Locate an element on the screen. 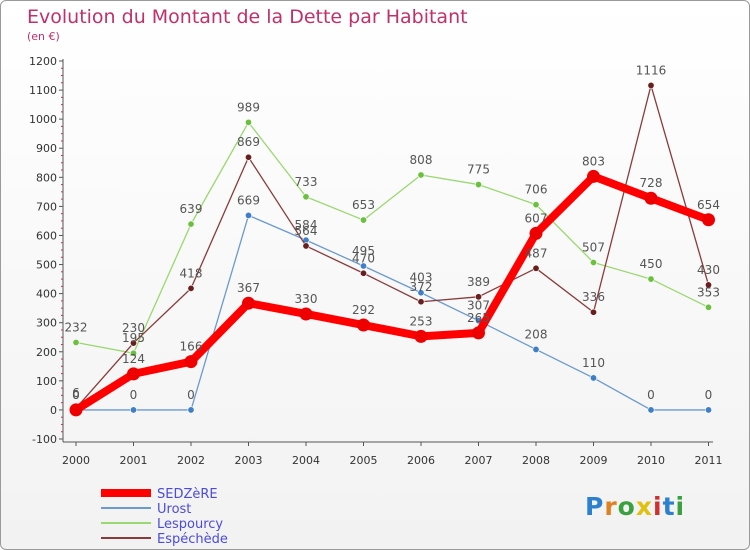  data-label: 639 is located at coordinates (191, 209).